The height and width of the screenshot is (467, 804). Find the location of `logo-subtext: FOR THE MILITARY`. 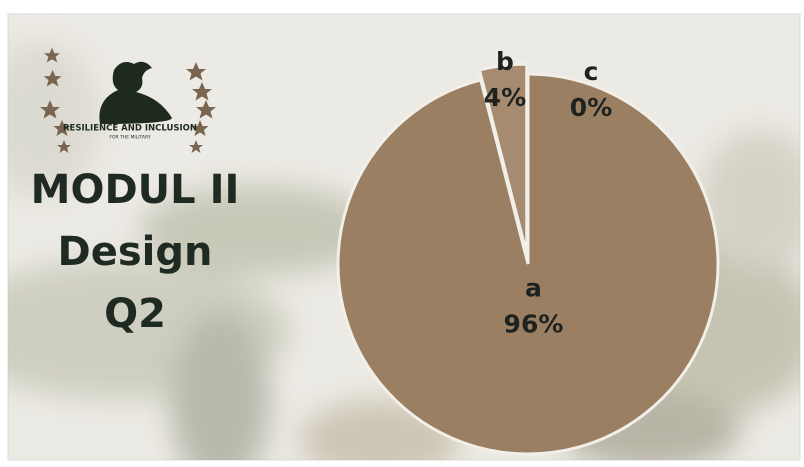

logo-subtext: FOR THE MILITARY is located at coordinates (129, 138).